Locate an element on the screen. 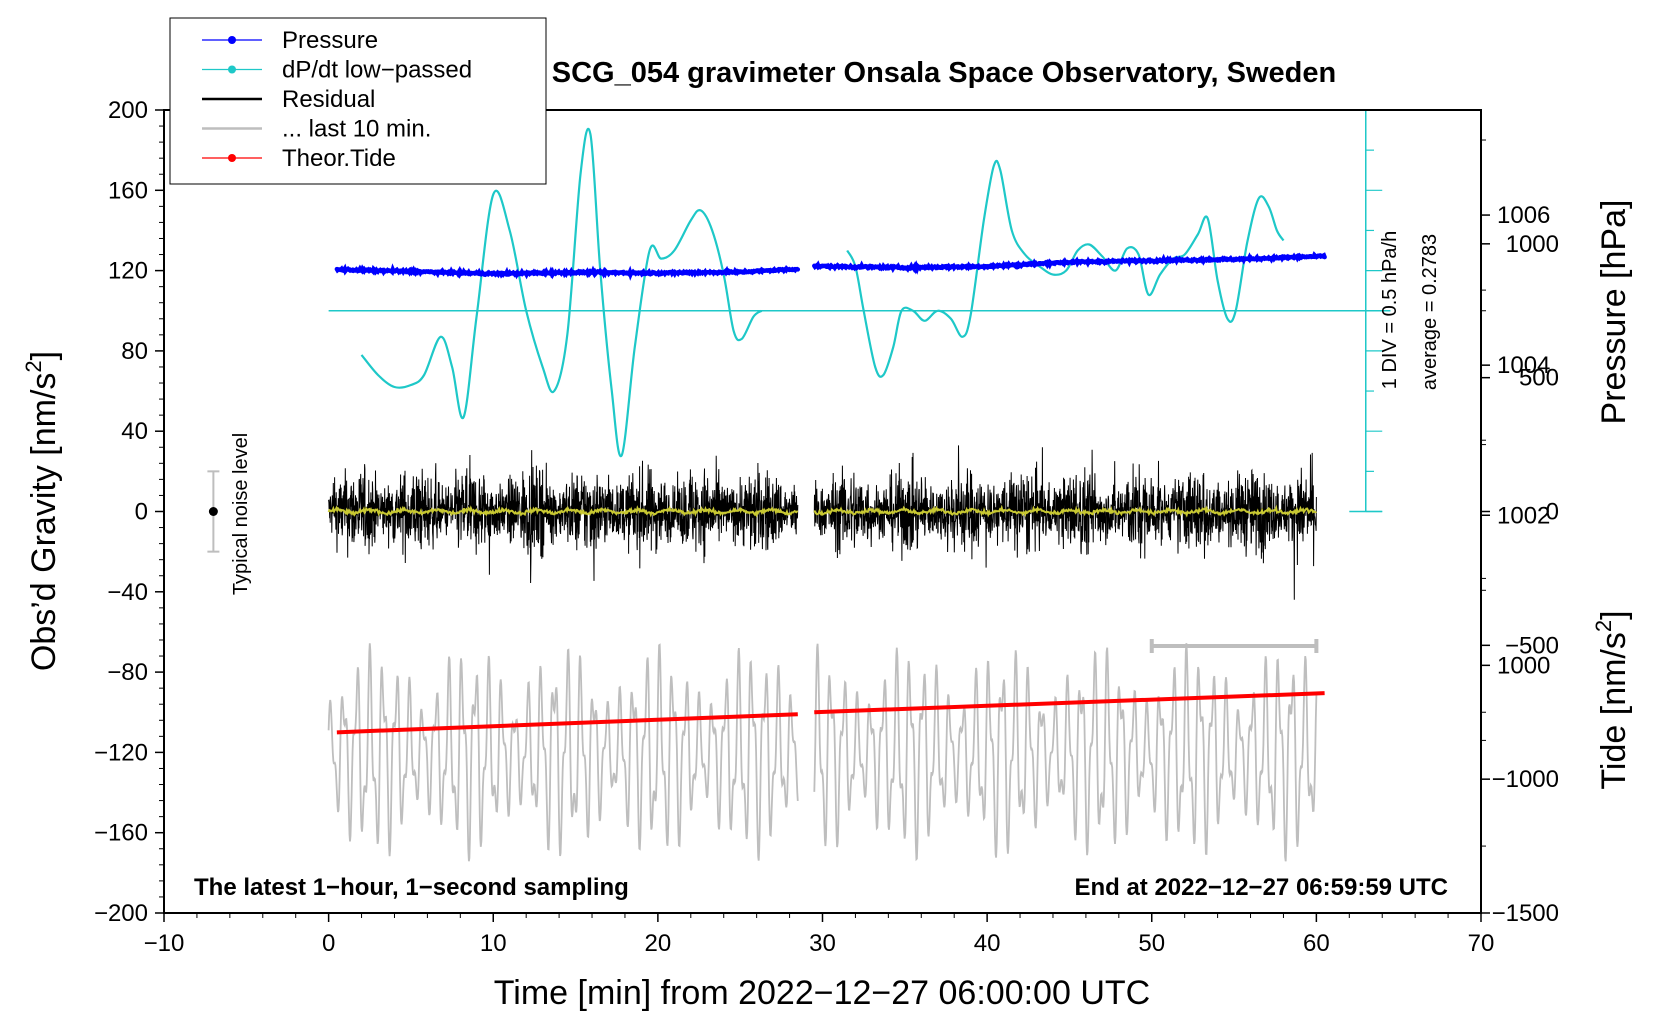 The width and height of the screenshot is (1660, 1020). y-axis-title-pressure: Pressure [hPa] is located at coordinates (1614, 312).